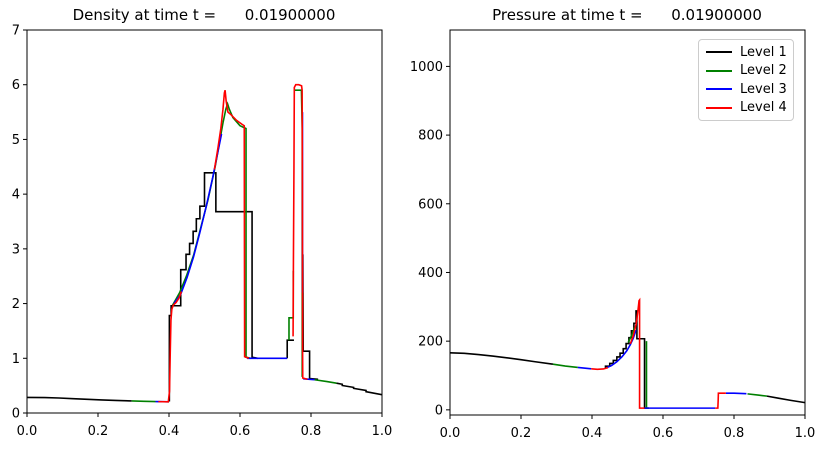  I want to click on pressure-chart-title: Pressure at time t = 0.01900000, so click(627, 15).